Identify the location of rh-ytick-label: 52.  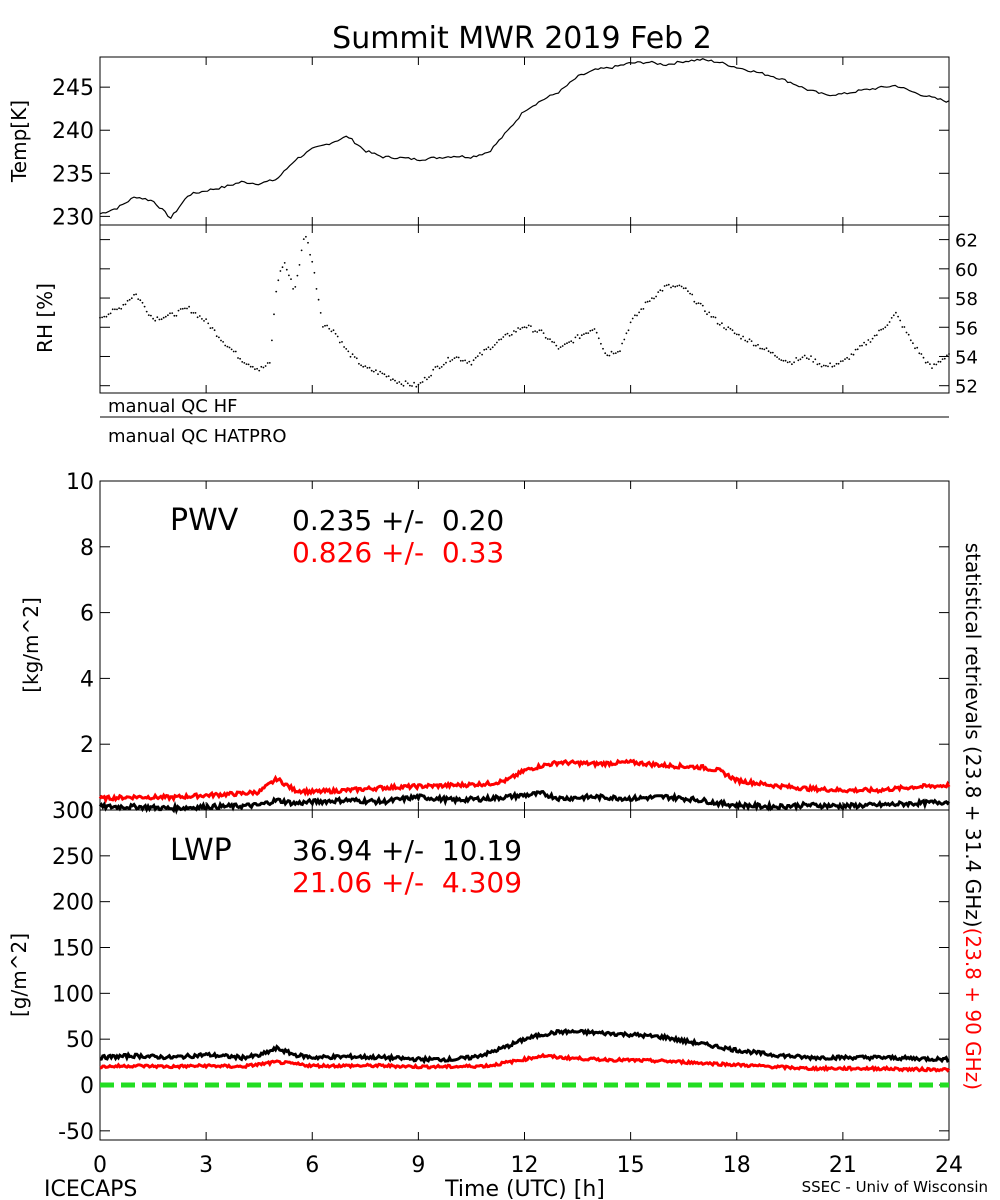
(966, 387).